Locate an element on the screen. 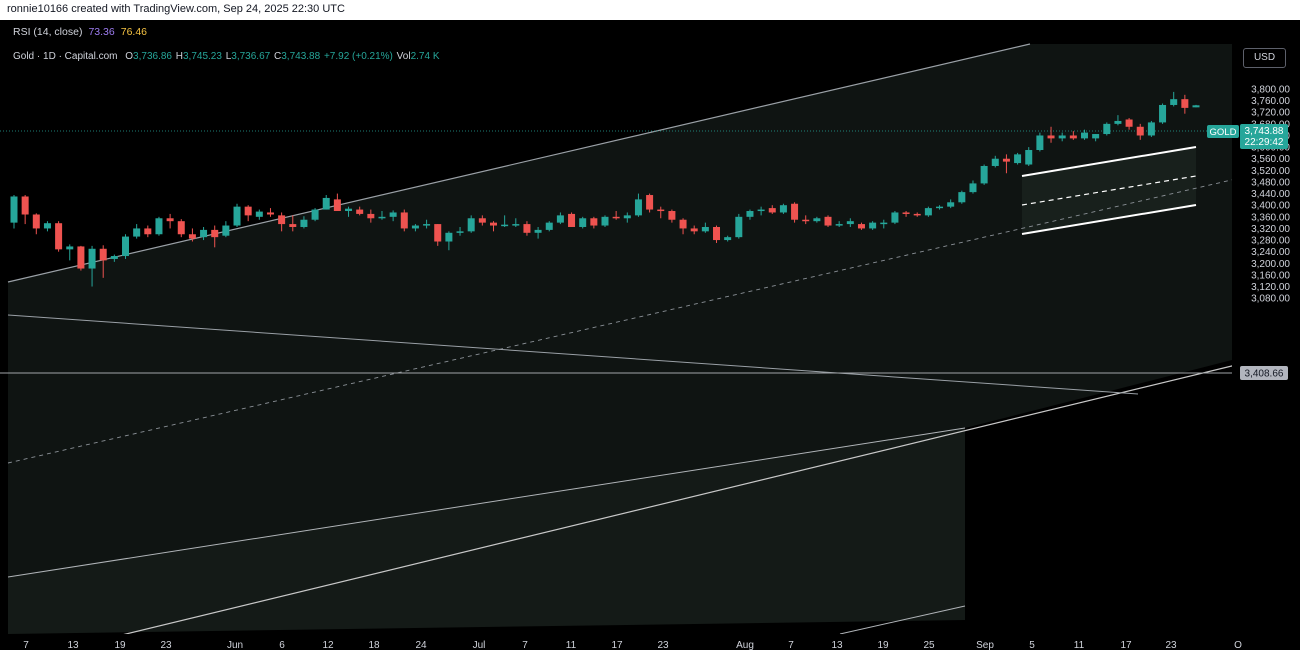 This screenshot has width=1300, height=650. flag-lower-line is located at coordinates (1109, 219).